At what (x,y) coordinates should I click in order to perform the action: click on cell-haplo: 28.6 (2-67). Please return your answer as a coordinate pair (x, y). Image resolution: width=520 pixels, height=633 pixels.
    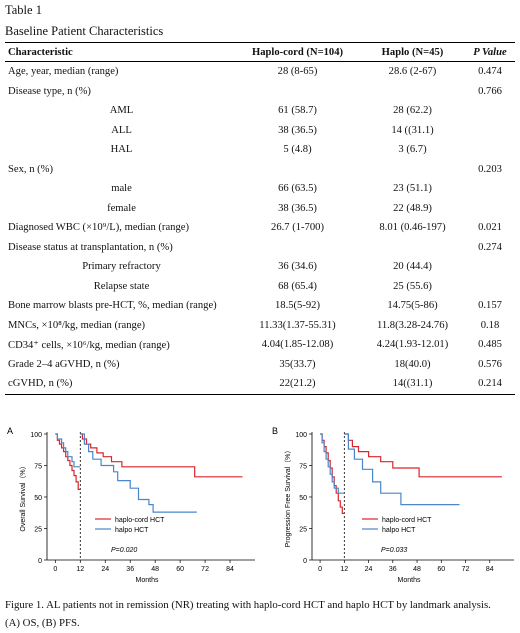
    Looking at the image, I should click on (412, 72).